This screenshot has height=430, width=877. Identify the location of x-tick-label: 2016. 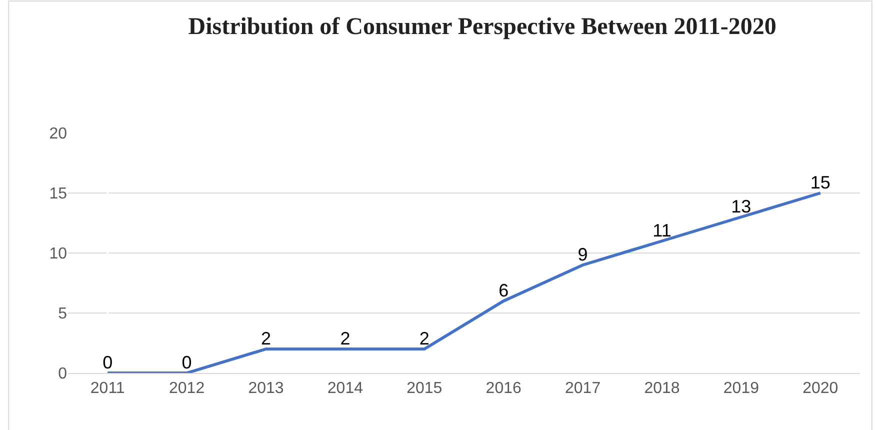
(504, 389).